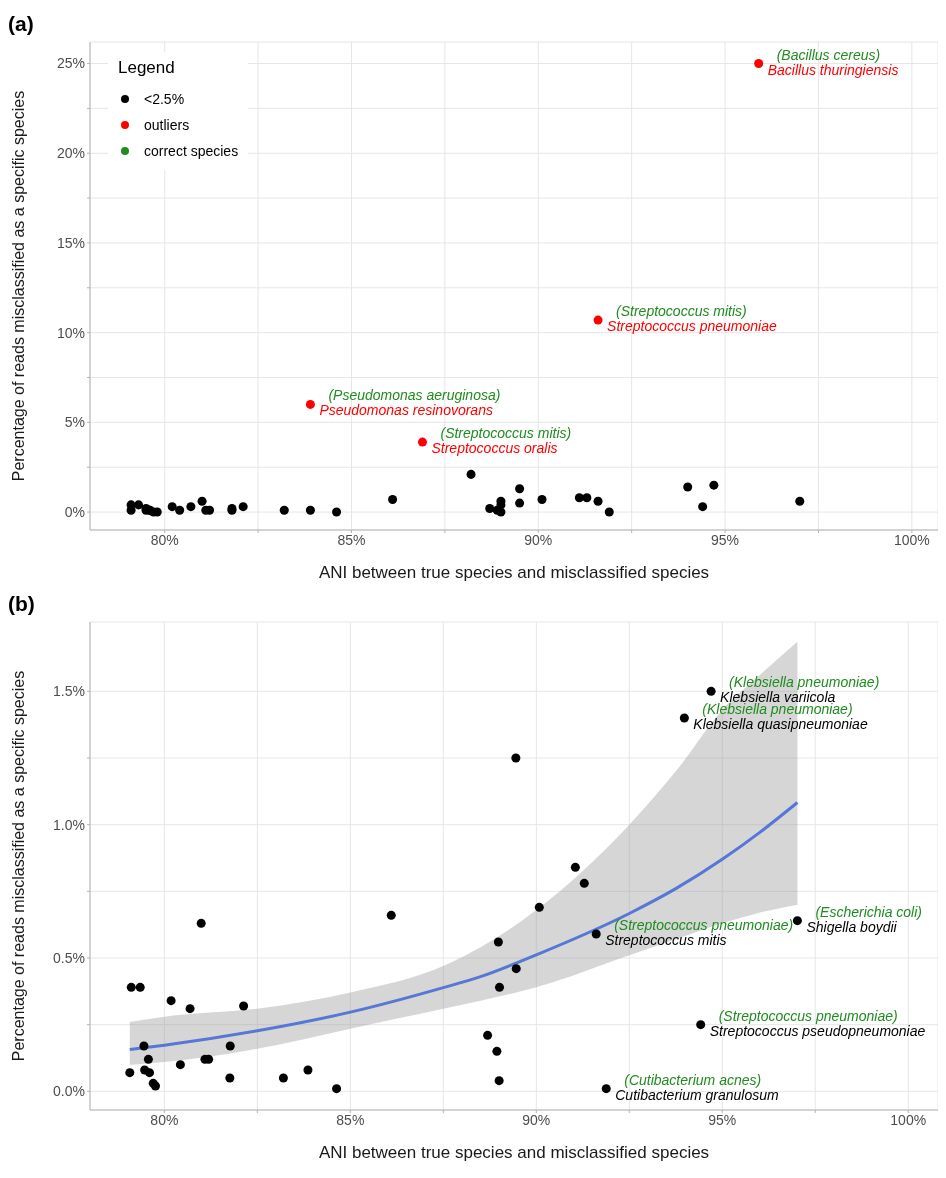 This screenshot has width=946, height=1178. Describe the element at coordinates (70, 63) in the screenshot. I see `y-tick-label: 25%` at that location.